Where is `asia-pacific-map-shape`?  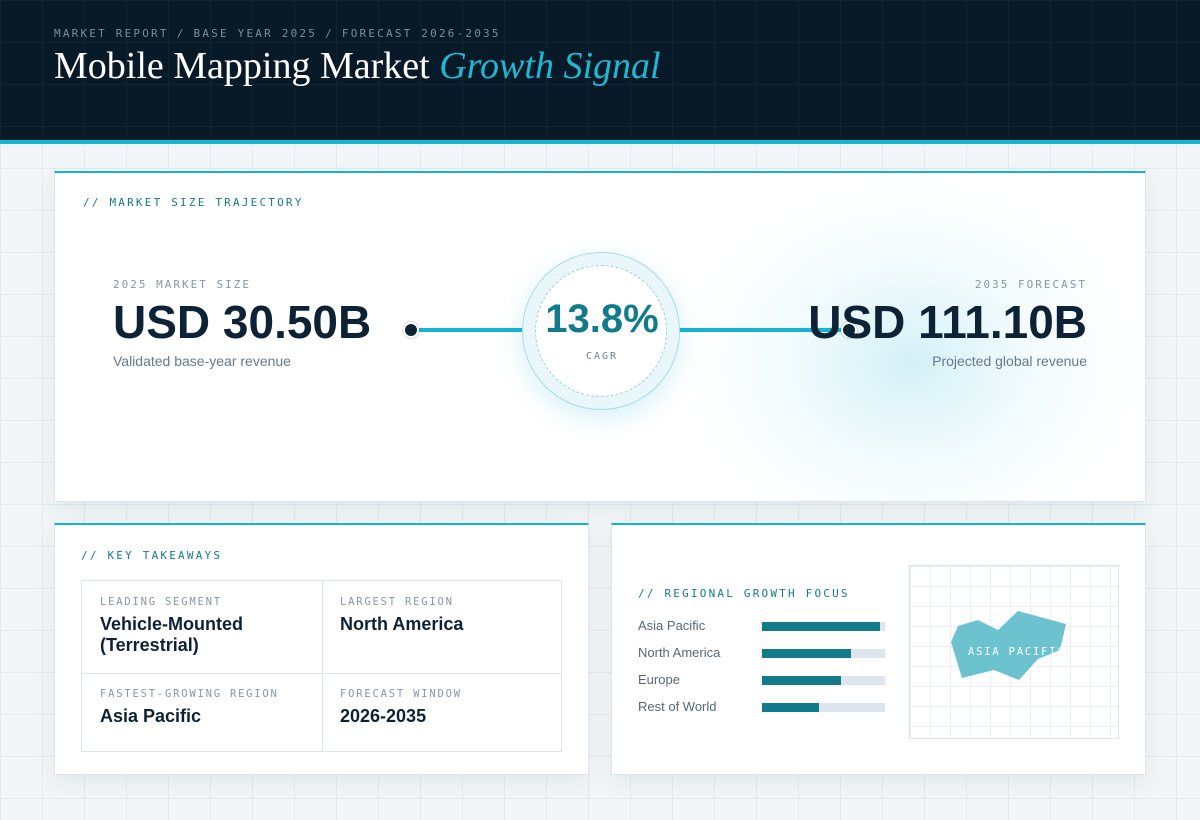
asia-pacific-map-shape is located at coordinates (1008, 645).